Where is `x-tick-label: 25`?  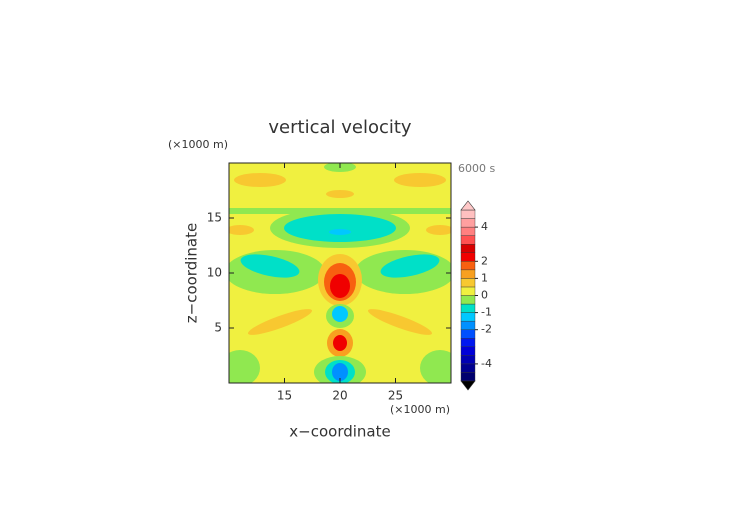
x-tick-label: 25 is located at coordinates (395, 396).